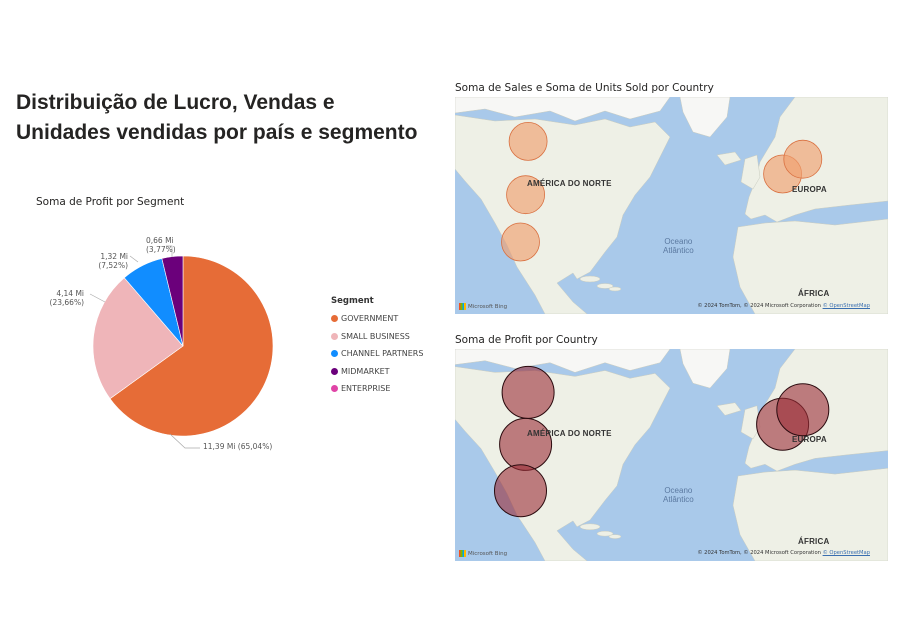  What do you see at coordinates (110, 202) in the screenshot?
I see `pie-chart-title: Soma de Profit por Segment` at bounding box center [110, 202].